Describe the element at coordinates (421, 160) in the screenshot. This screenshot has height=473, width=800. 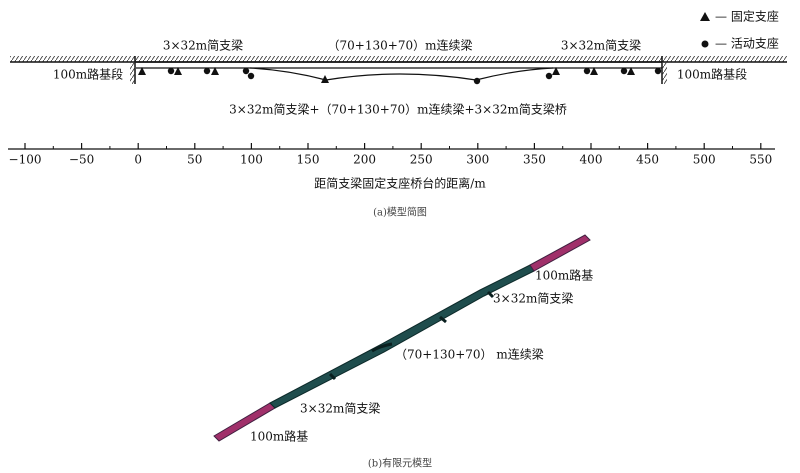
I see `tick-label: 250` at that location.